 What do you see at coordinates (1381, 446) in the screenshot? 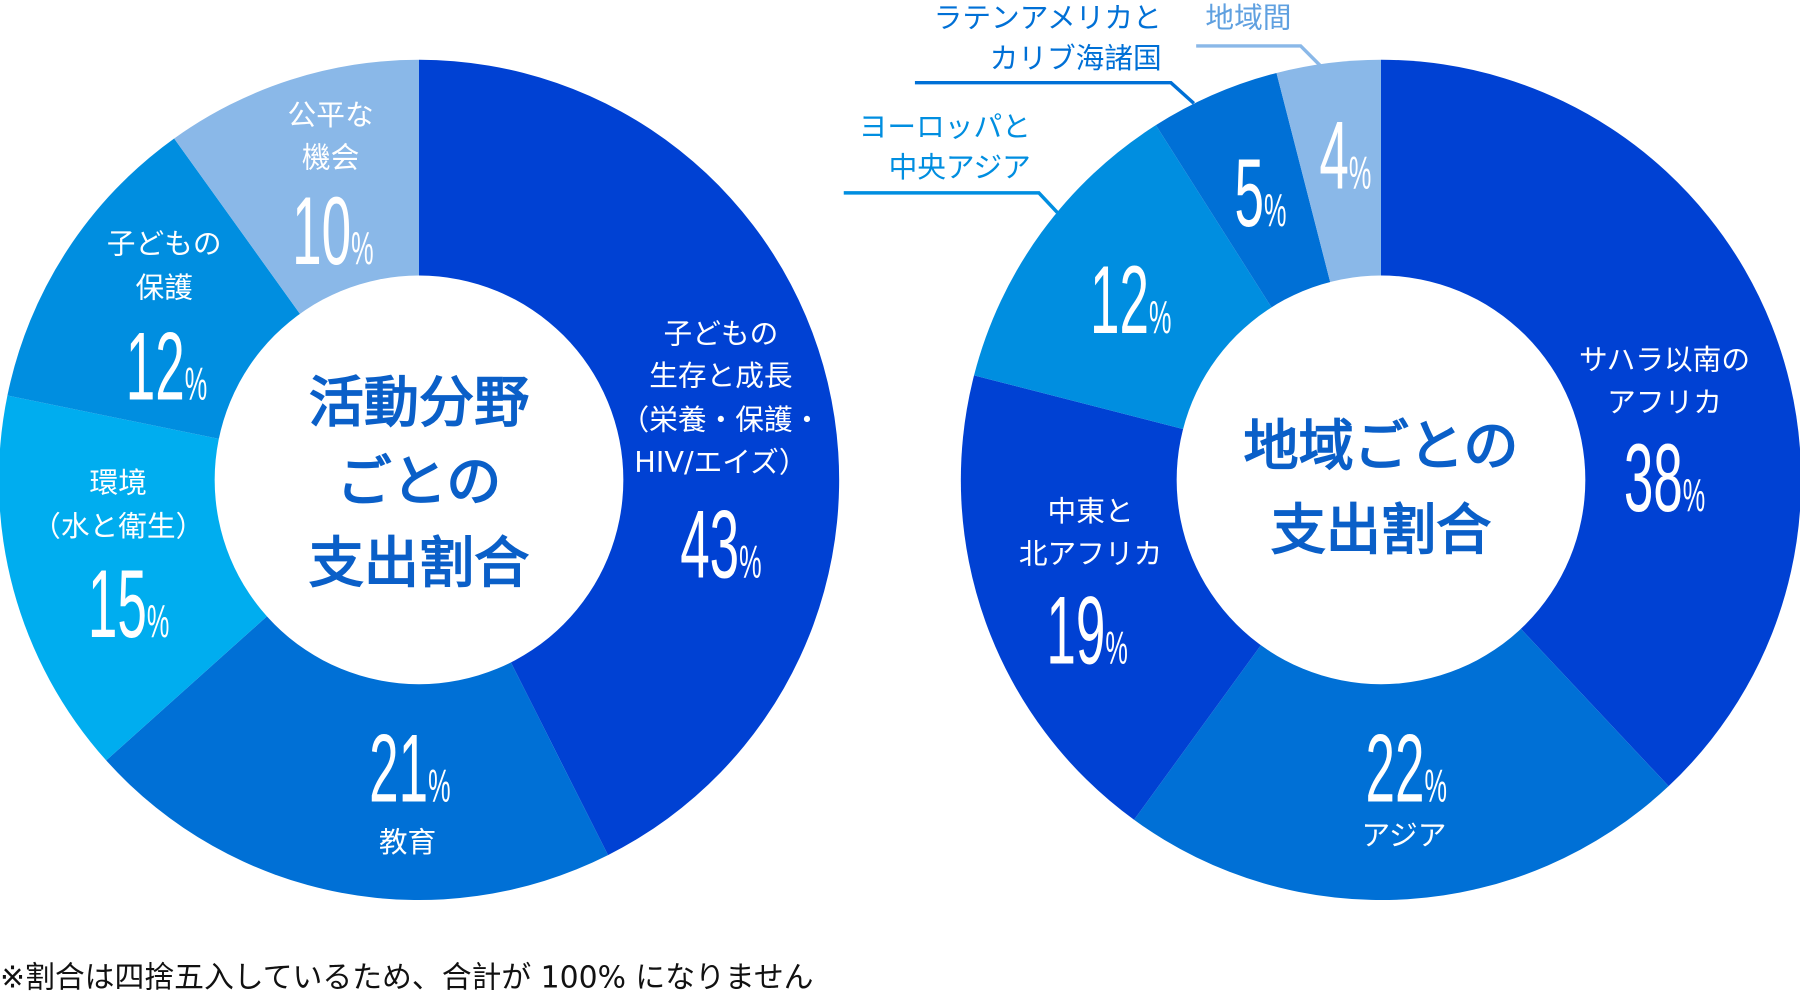
I see `region-title-line: 地域ごとの` at bounding box center [1381, 446].